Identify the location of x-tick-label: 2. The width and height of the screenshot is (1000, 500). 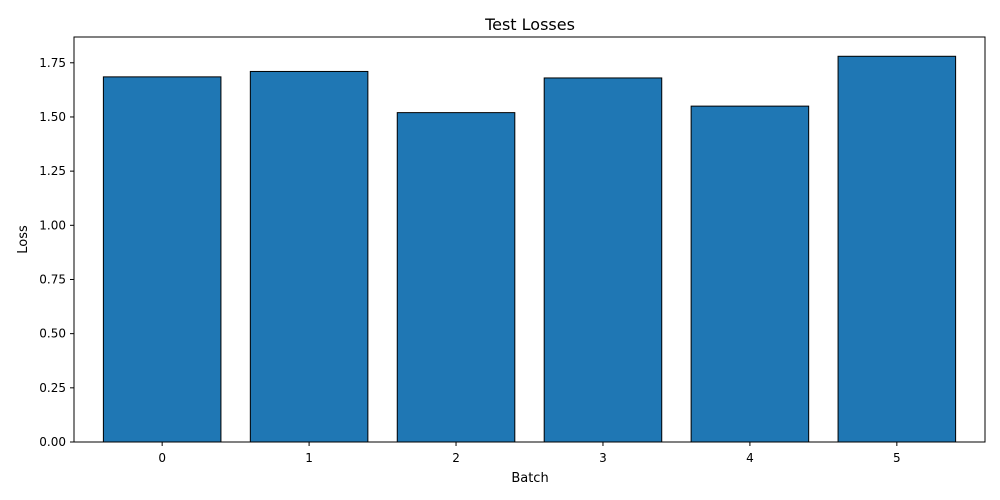
(456, 458).